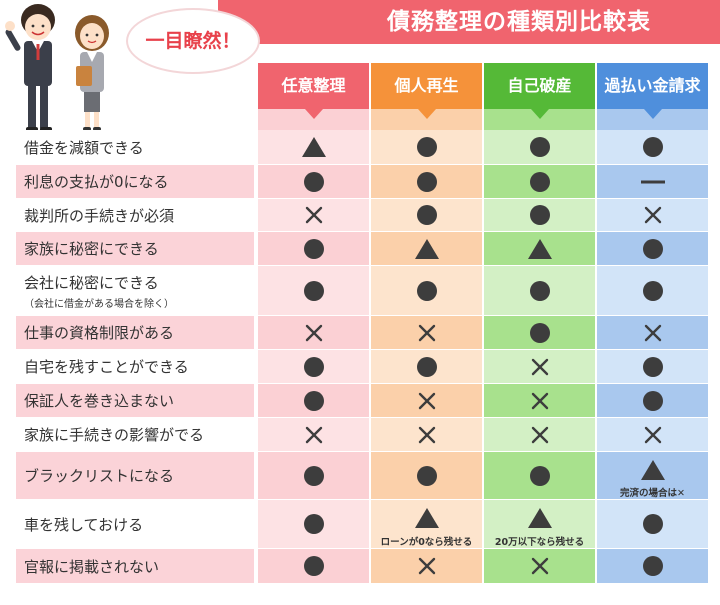 The width and height of the screenshot is (720, 605). What do you see at coordinates (99, 476) in the screenshot?
I see `row-label-text: ブラックリストになる` at bounding box center [99, 476].